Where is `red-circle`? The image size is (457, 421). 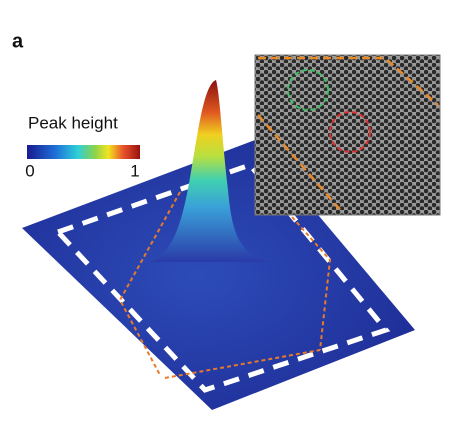 red-circle is located at coordinates (350, 132).